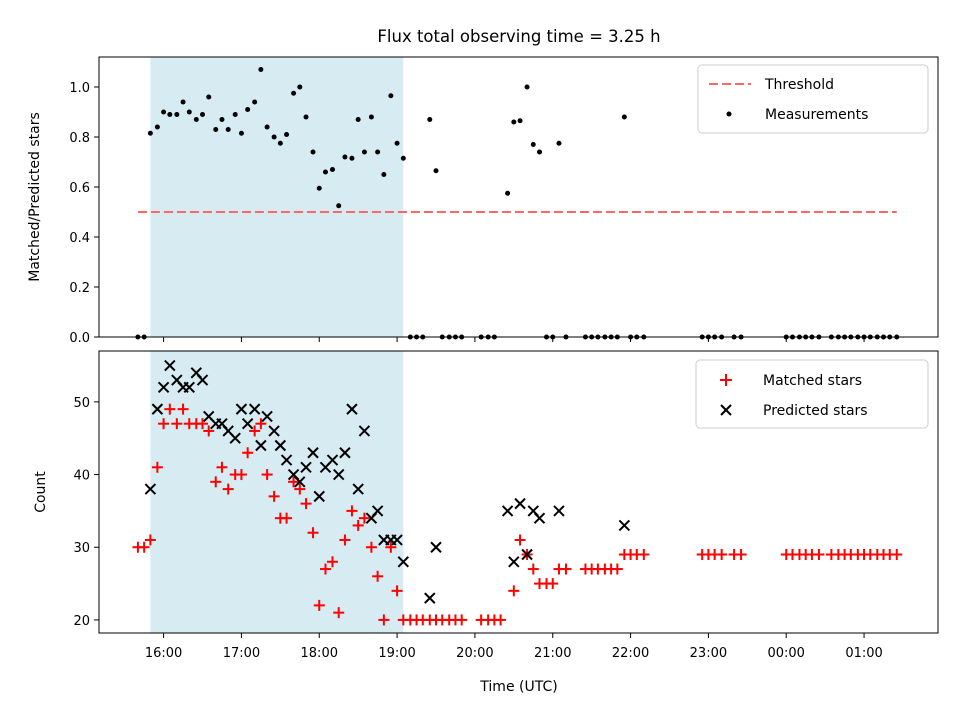  I want to click on panel-count-y-axis: 20 30 40 50, so click(86, 512).